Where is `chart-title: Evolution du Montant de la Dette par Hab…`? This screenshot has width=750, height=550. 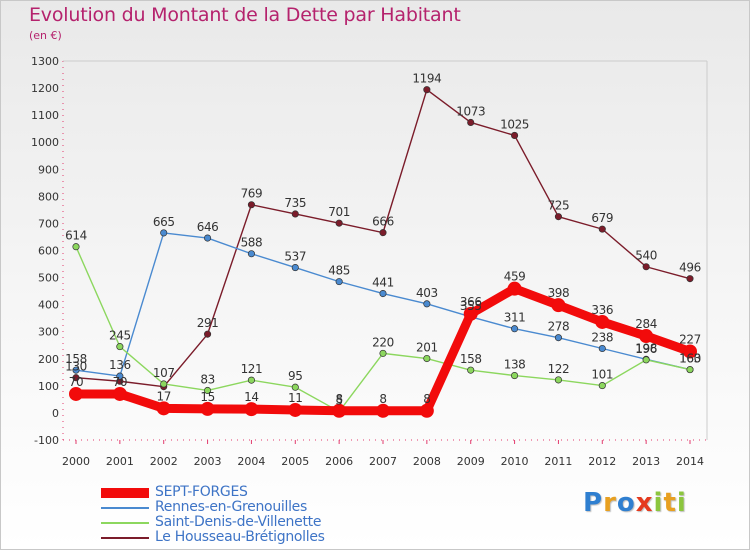 chart-title: Evolution du Montant de la Dette par Hab… is located at coordinates (245, 15).